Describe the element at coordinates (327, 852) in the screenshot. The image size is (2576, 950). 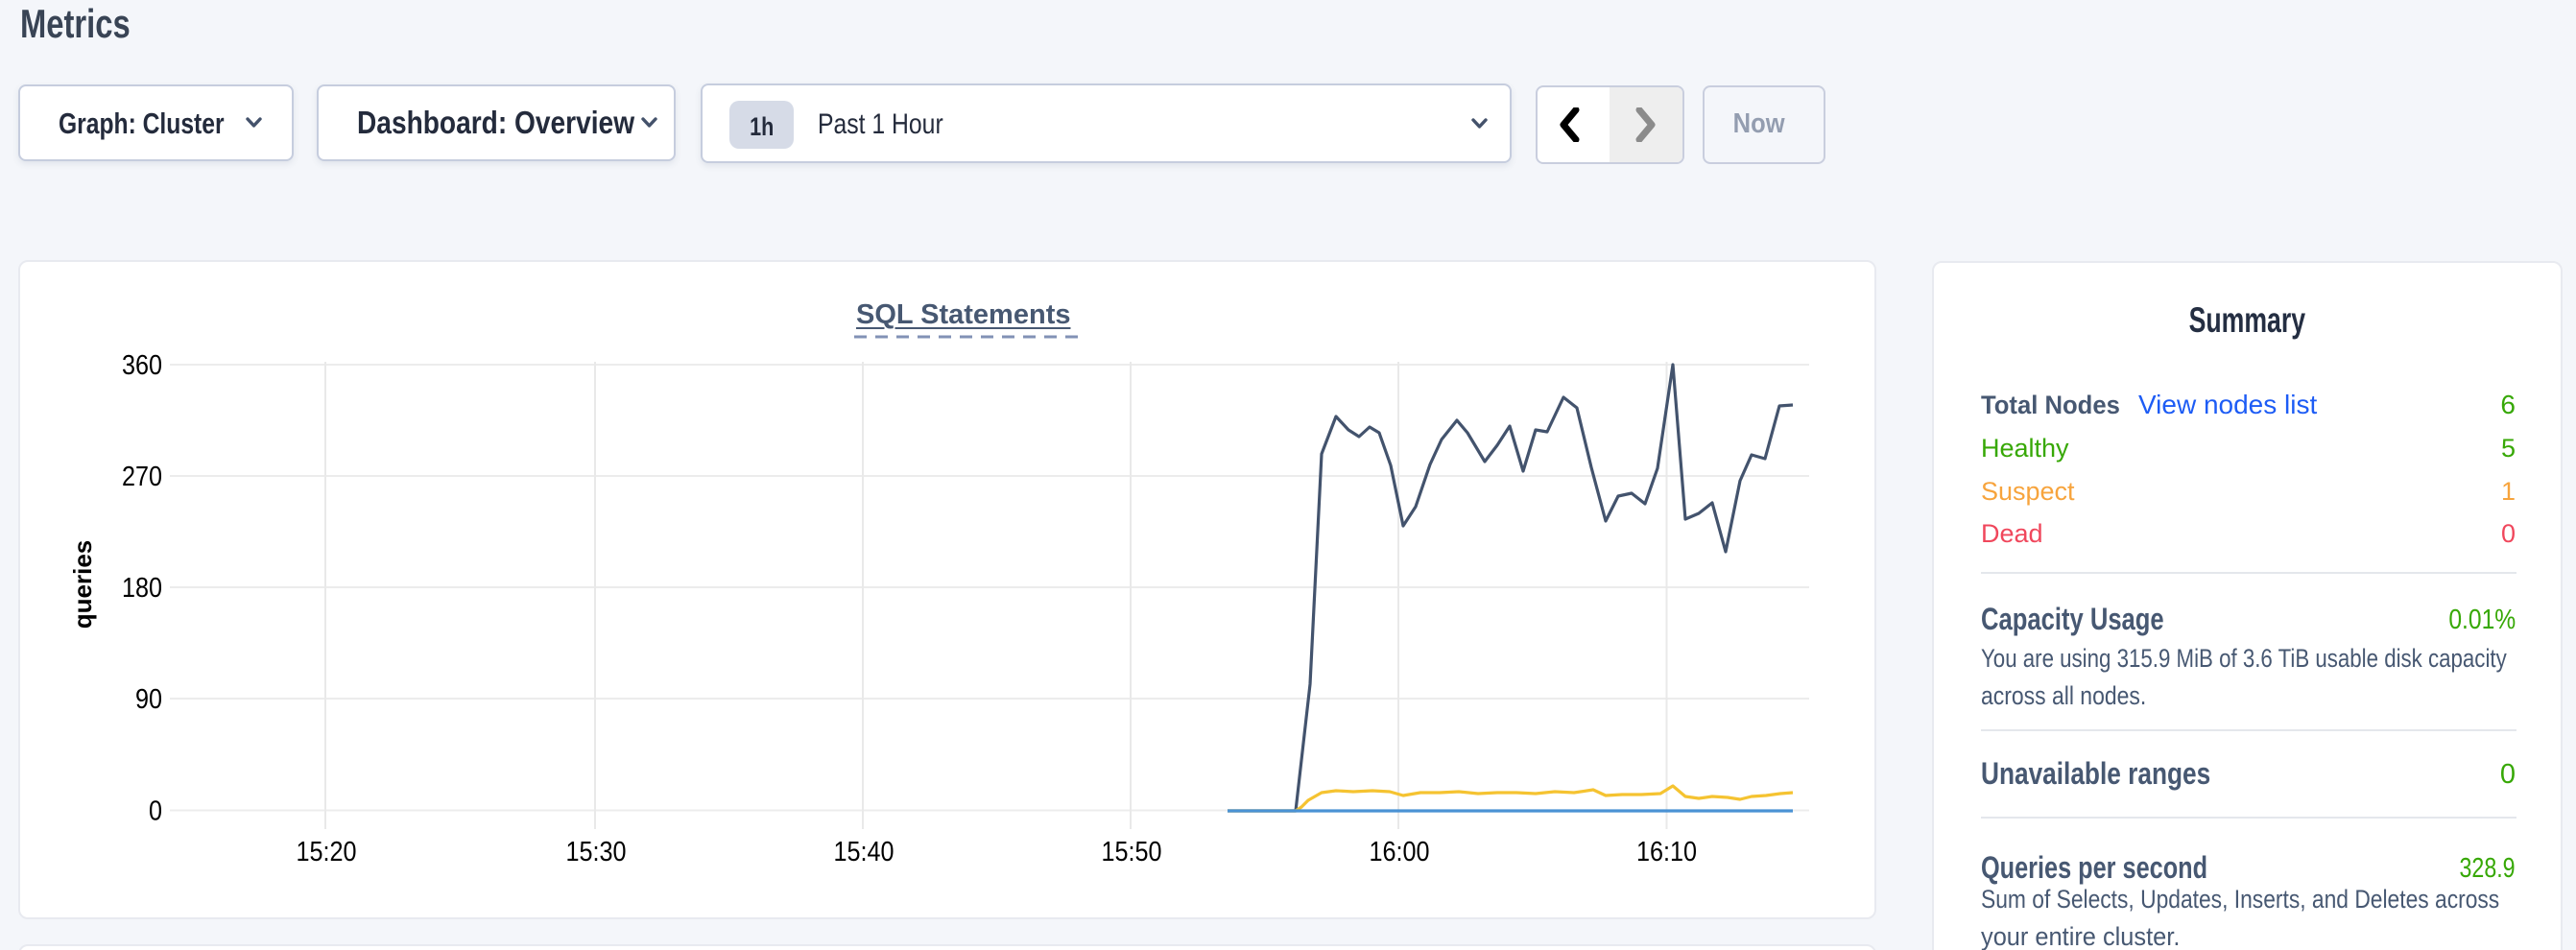
I see `svg-text: 15:20` at that location.